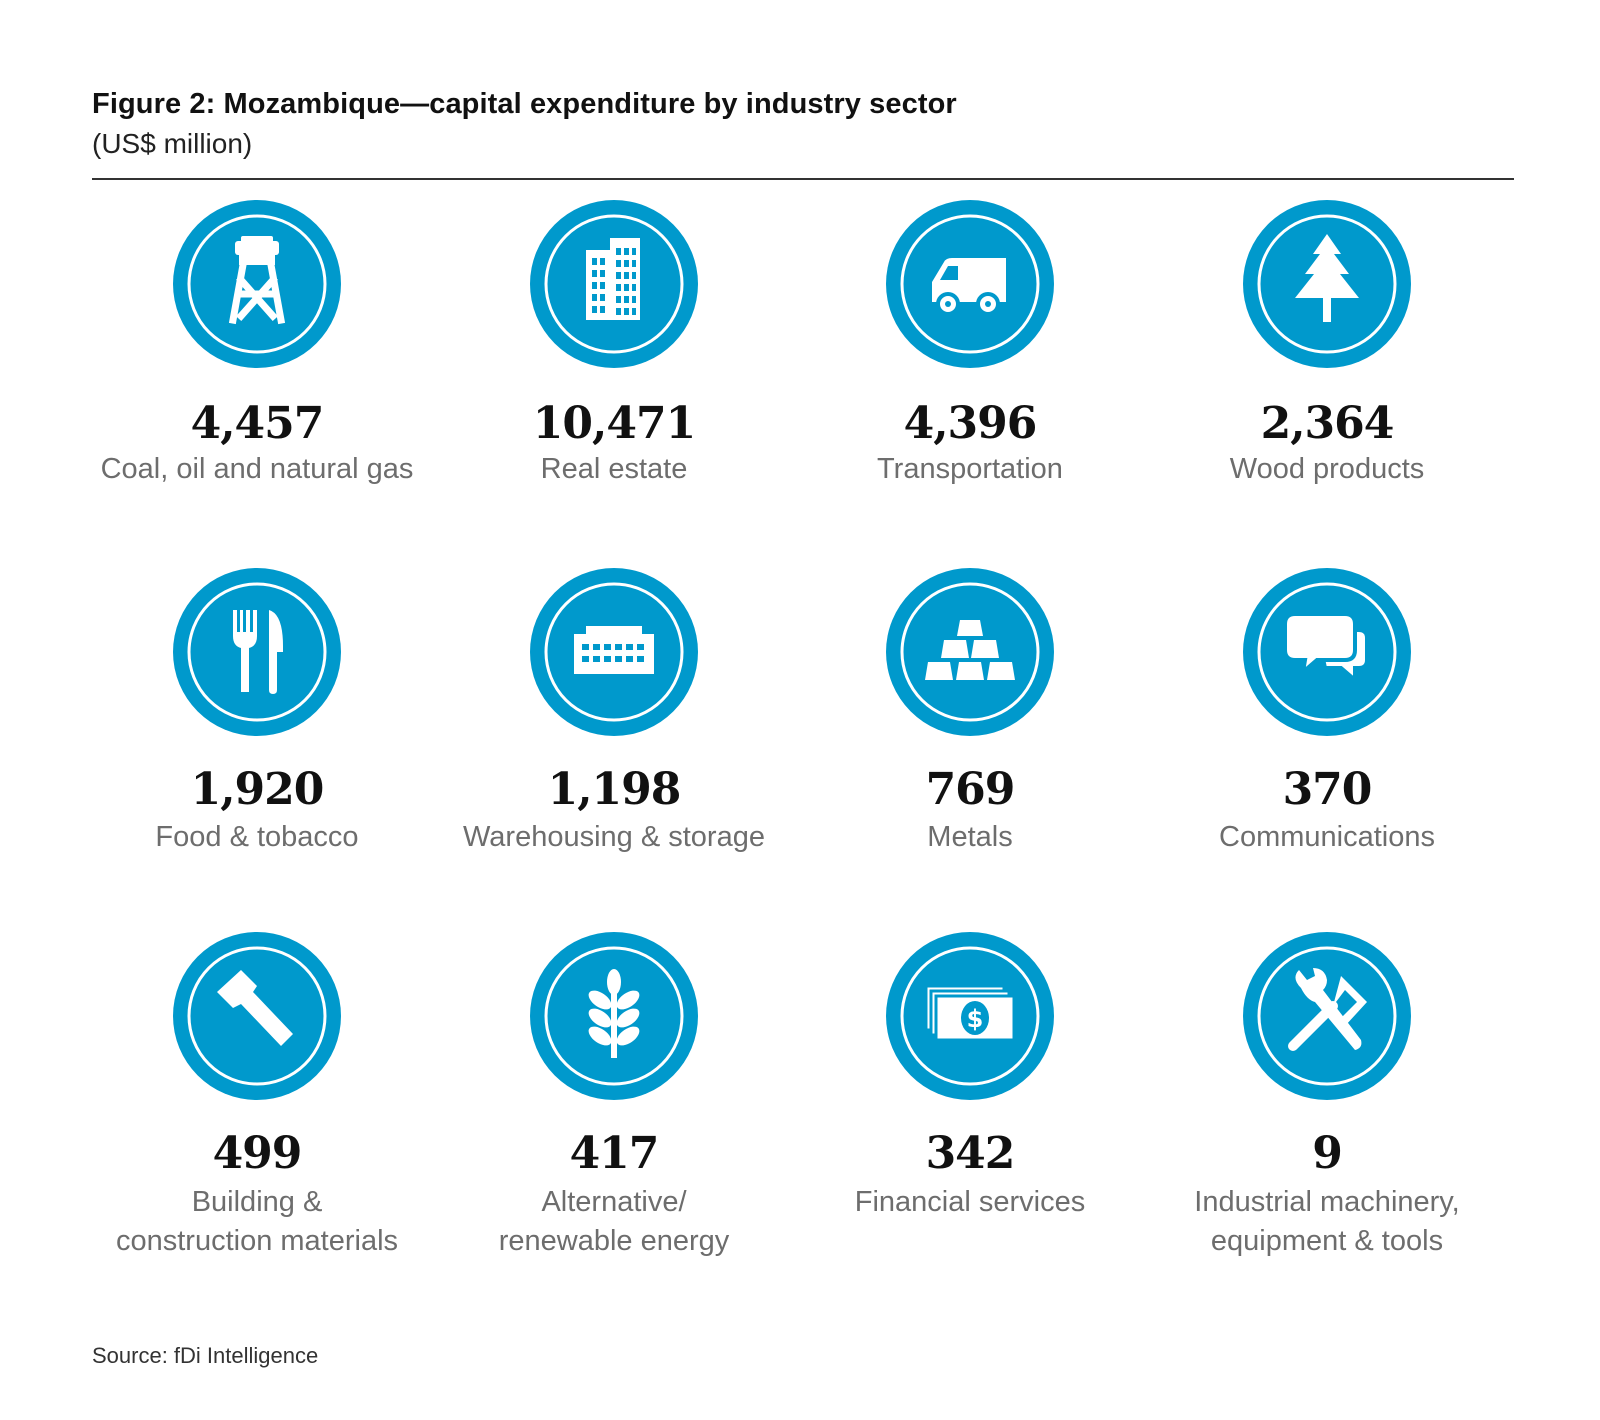 This screenshot has width=1600, height=1420. What do you see at coordinates (1327, 469) in the screenshot?
I see `sector-label: Wood products` at bounding box center [1327, 469].